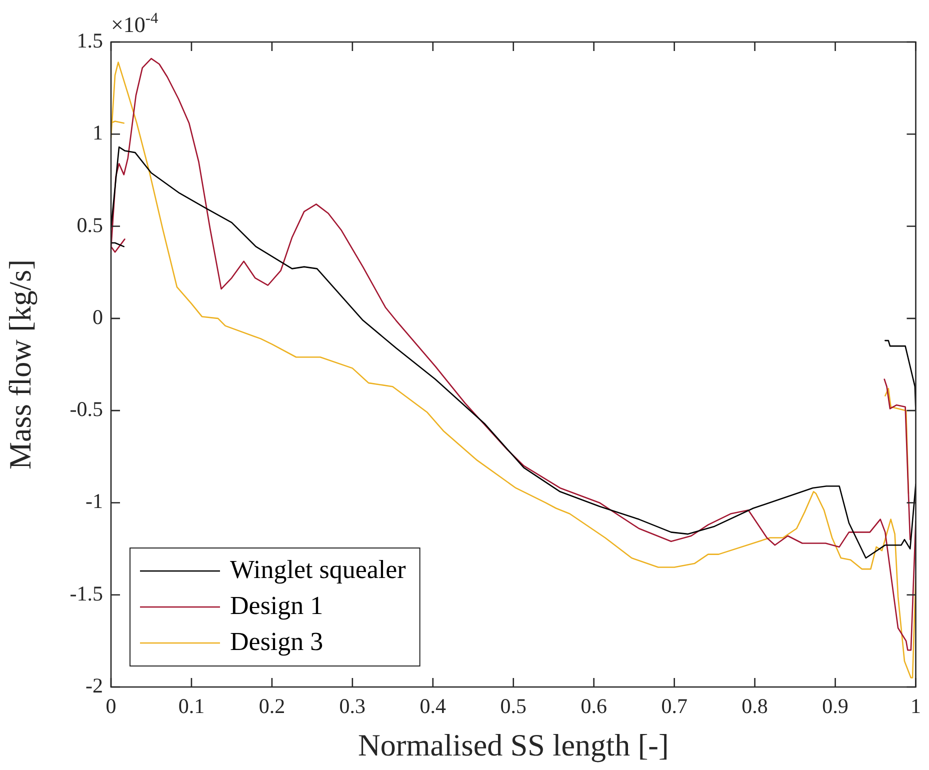 The image size is (929, 770). What do you see at coordinates (277, 605) in the screenshot?
I see `legend-label: Design 1` at bounding box center [277, 605].